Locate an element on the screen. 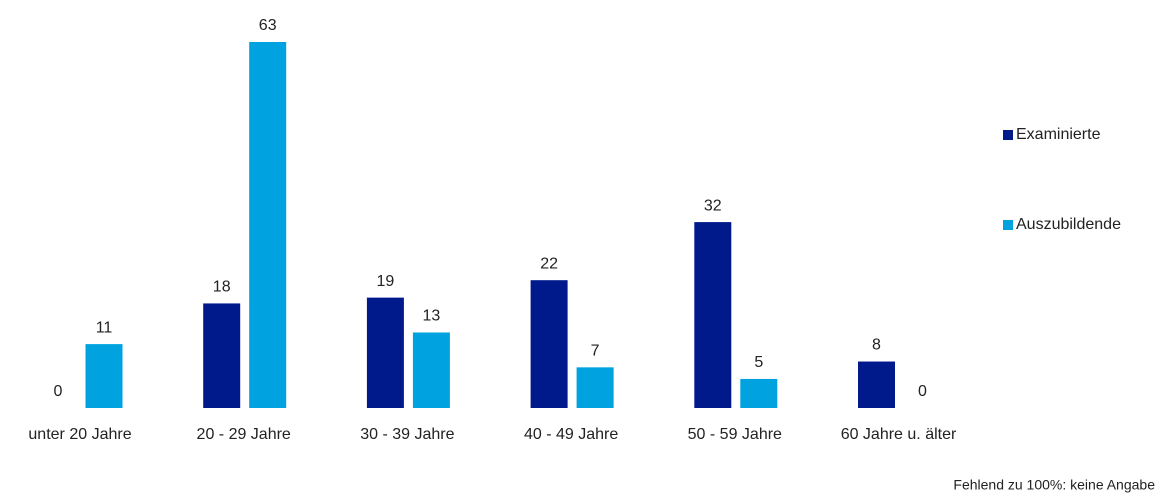 This screenshot has width=1165, height=495. value-label: 18 is located at coordinates (222, 287).